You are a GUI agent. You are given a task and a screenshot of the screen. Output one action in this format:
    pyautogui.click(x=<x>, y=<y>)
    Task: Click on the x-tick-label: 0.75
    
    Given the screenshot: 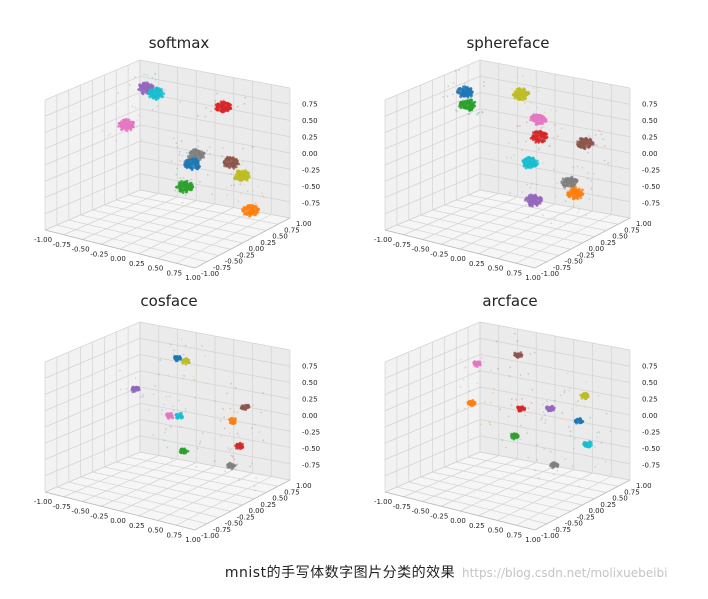 What is the action you would take?
    pyautogui.click(x=514, y=273)
    